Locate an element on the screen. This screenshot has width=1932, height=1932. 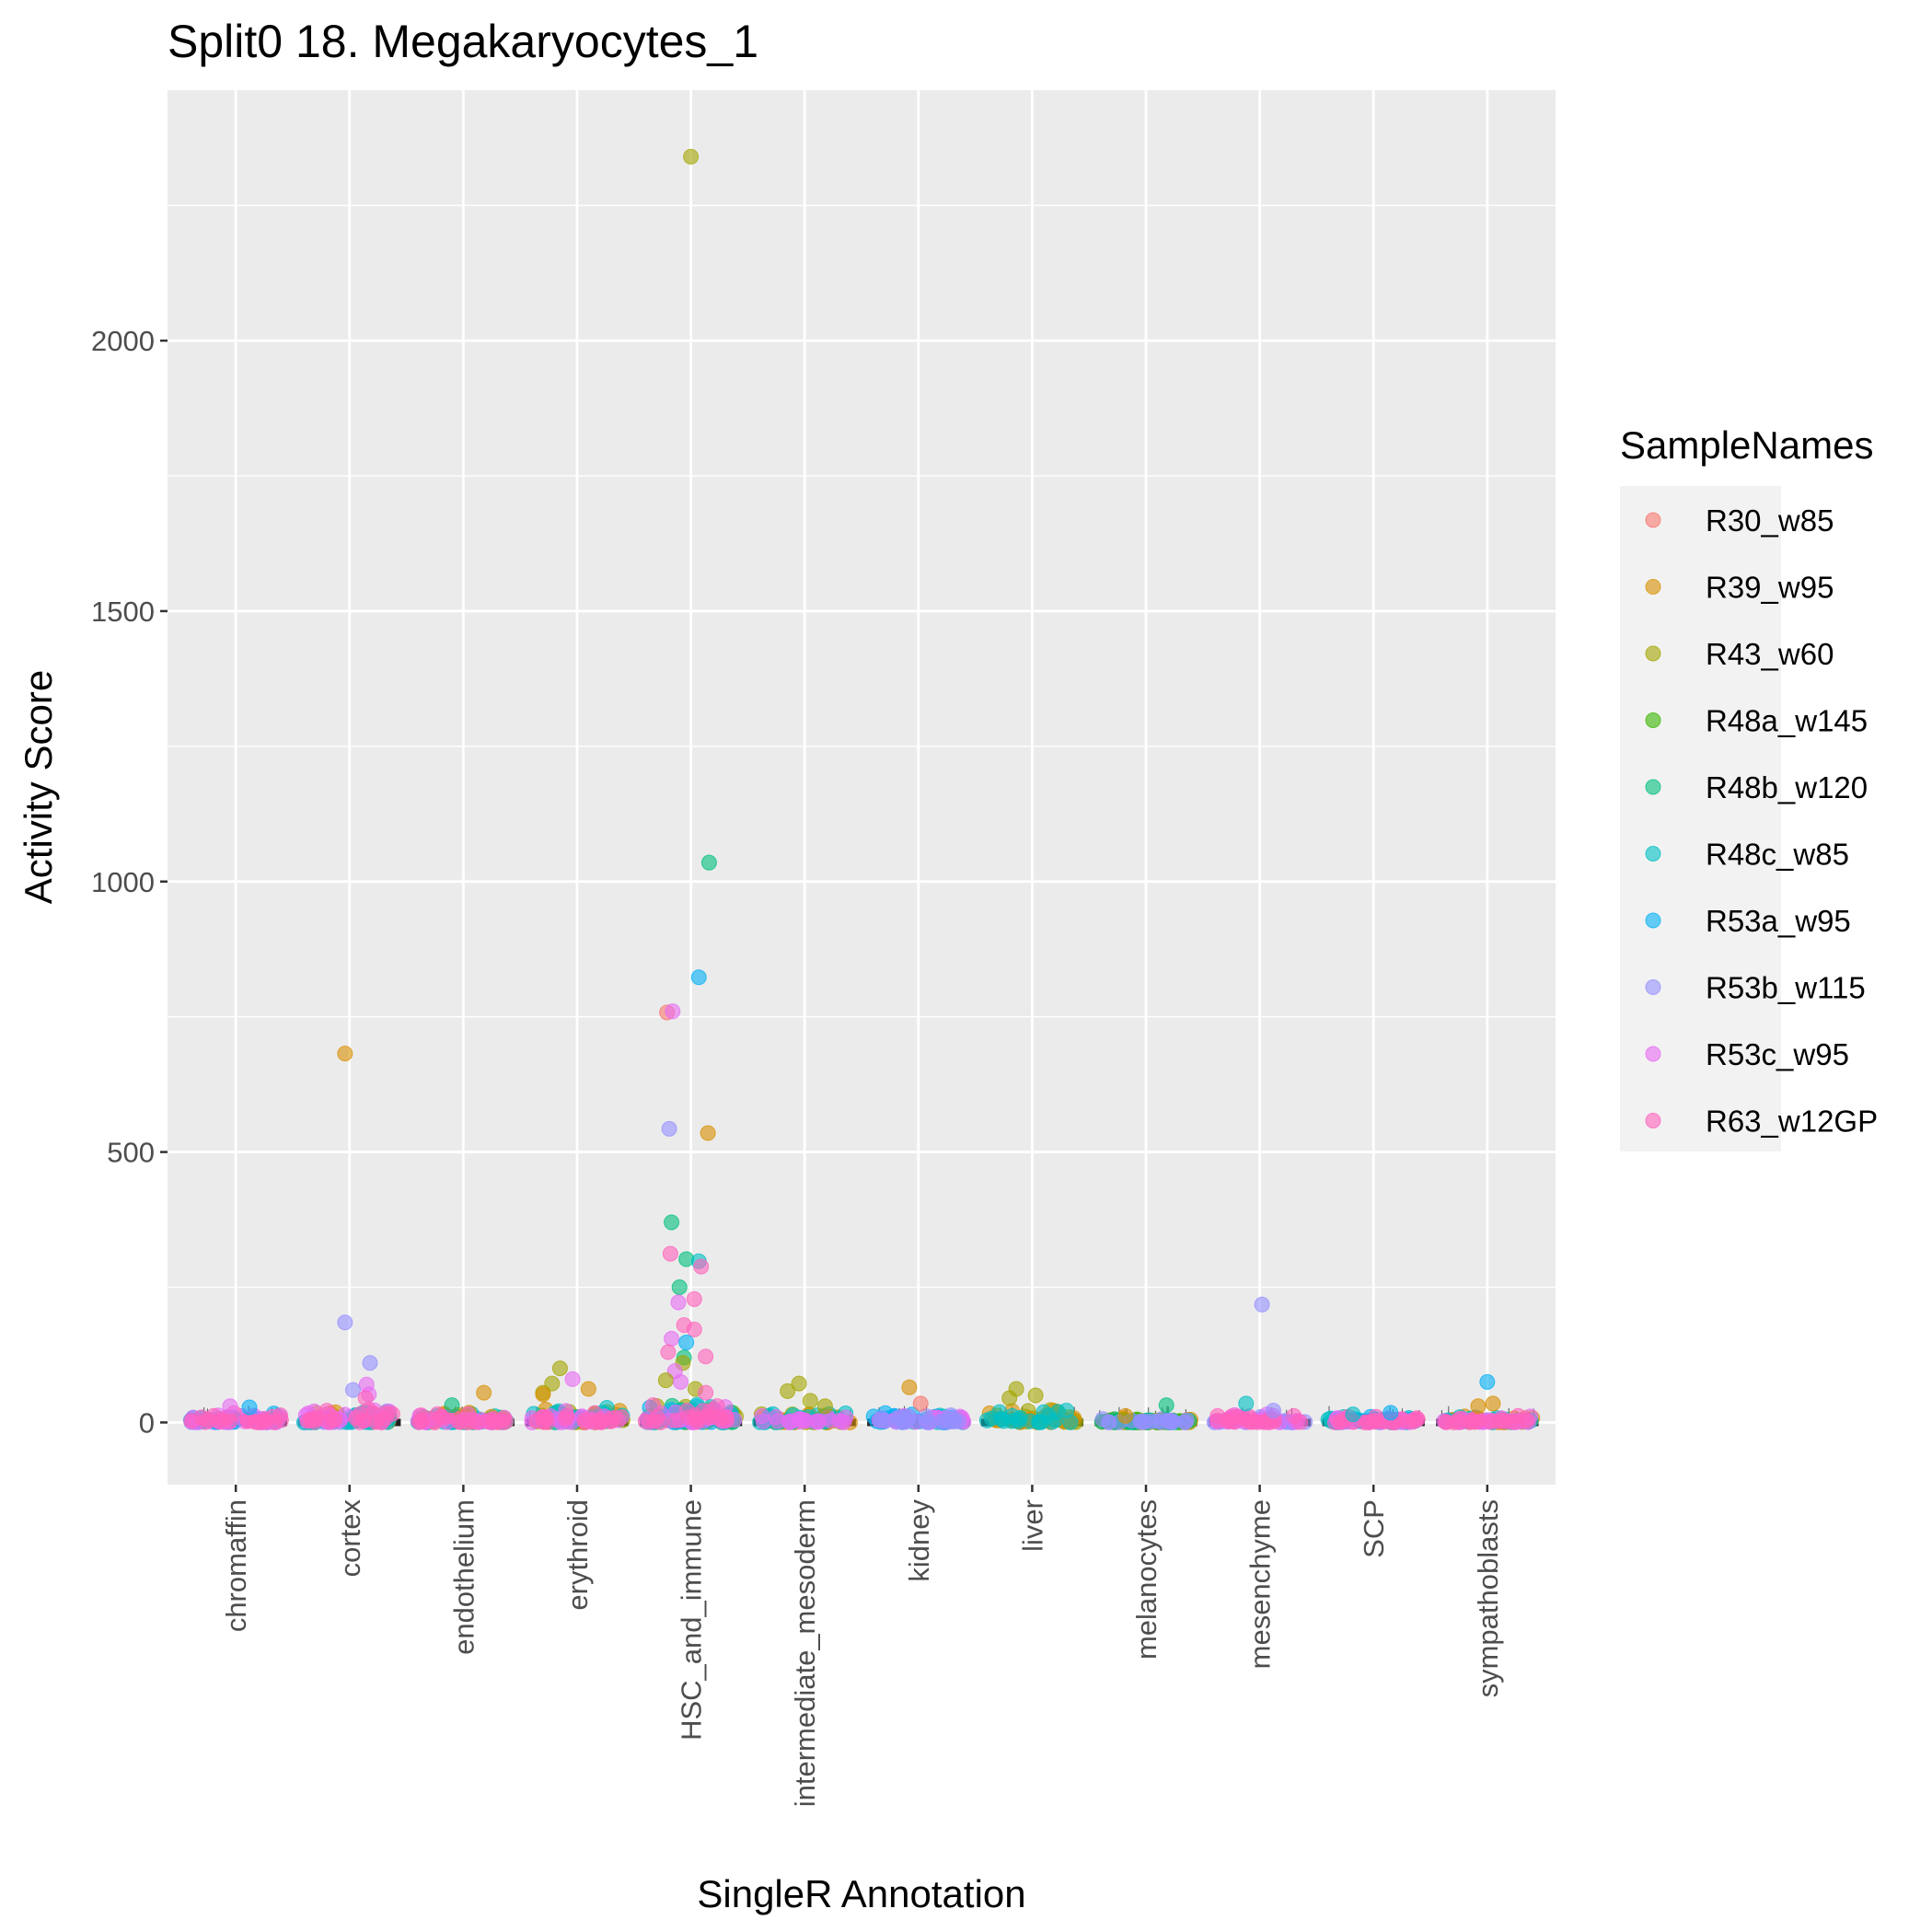
legend-label: R53b_w115 is located at coordinates (1786, 988).